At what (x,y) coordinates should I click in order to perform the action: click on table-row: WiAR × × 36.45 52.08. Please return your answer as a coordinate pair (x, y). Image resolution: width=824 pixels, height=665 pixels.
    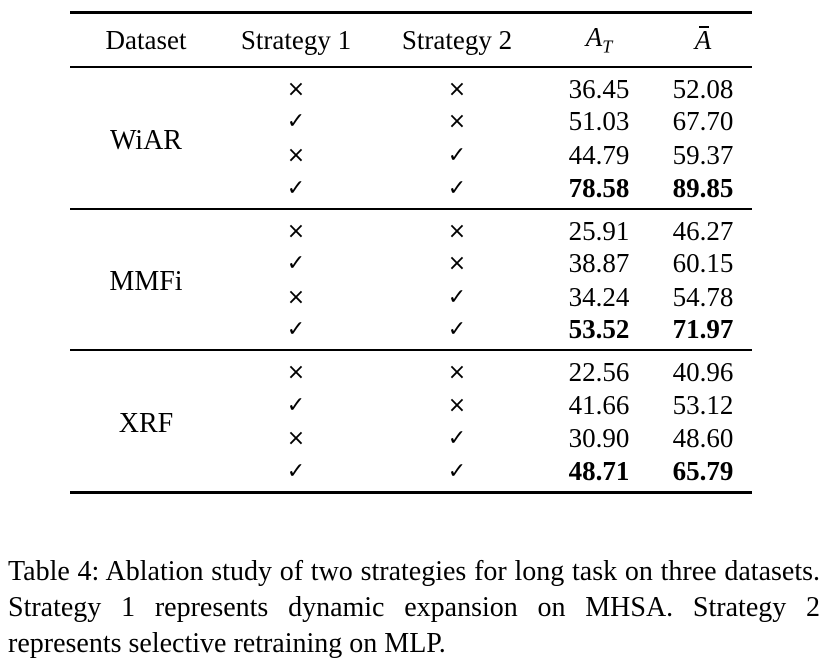
    Looking at the image, I should click on (411, 111).